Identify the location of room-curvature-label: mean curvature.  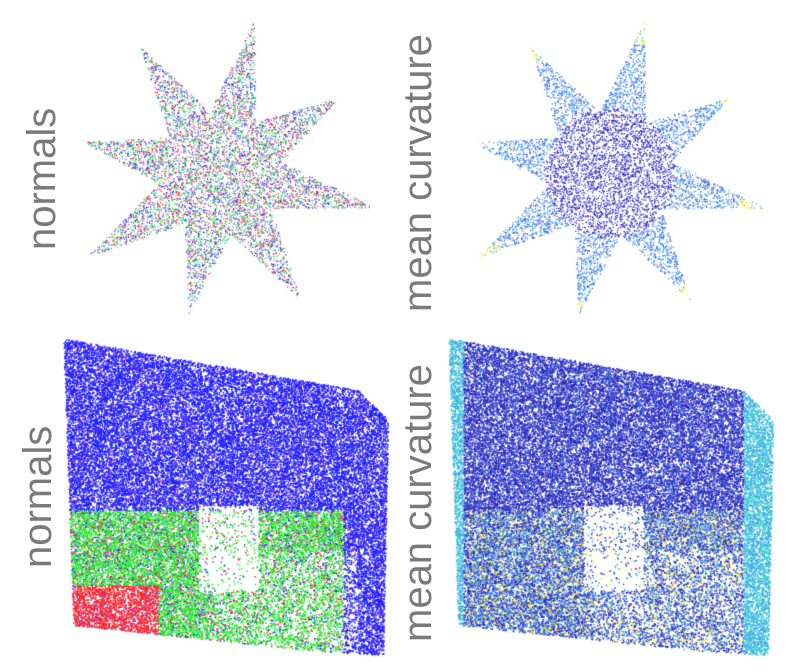
(418, 503).